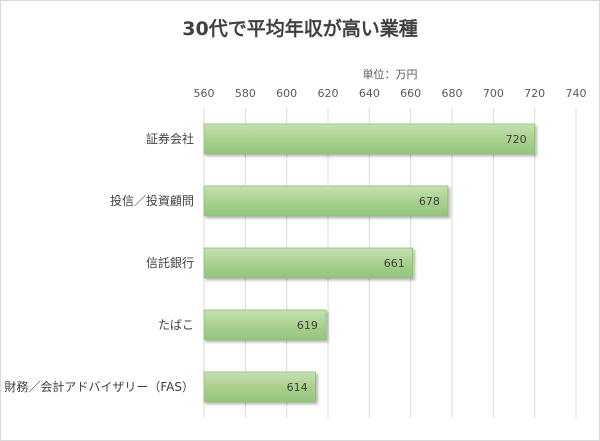  What do you see at coordinates (452, 93) in the screenshot?
I see `x-tick-label: 680` at bounding box center [452, 93].